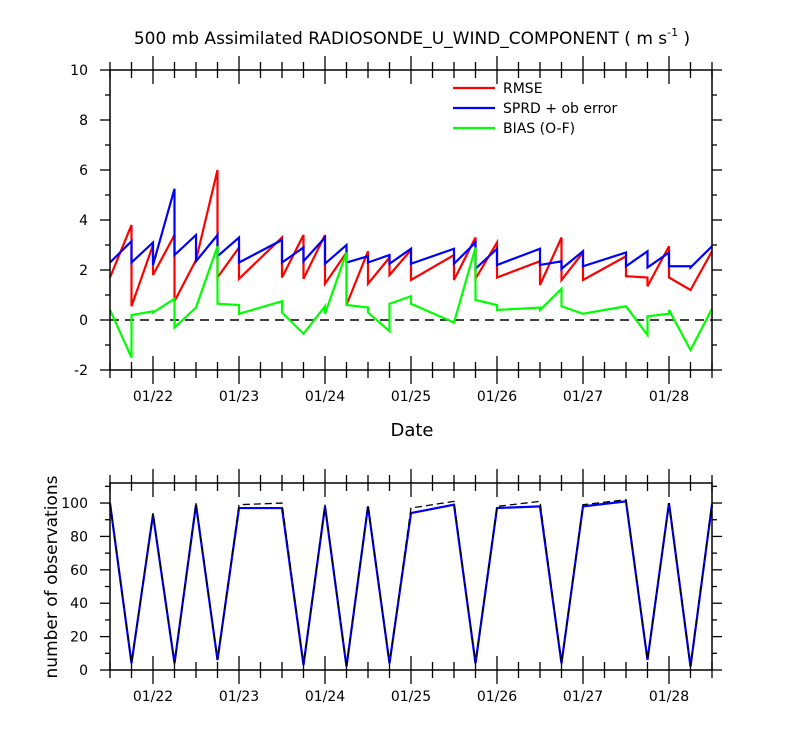 The height and width of the screenshot is (750, 800). What do you see at coordinates (74, 504) in the screenshot?
I see `y-tick-label: 100` at bounding box center [74, 504].